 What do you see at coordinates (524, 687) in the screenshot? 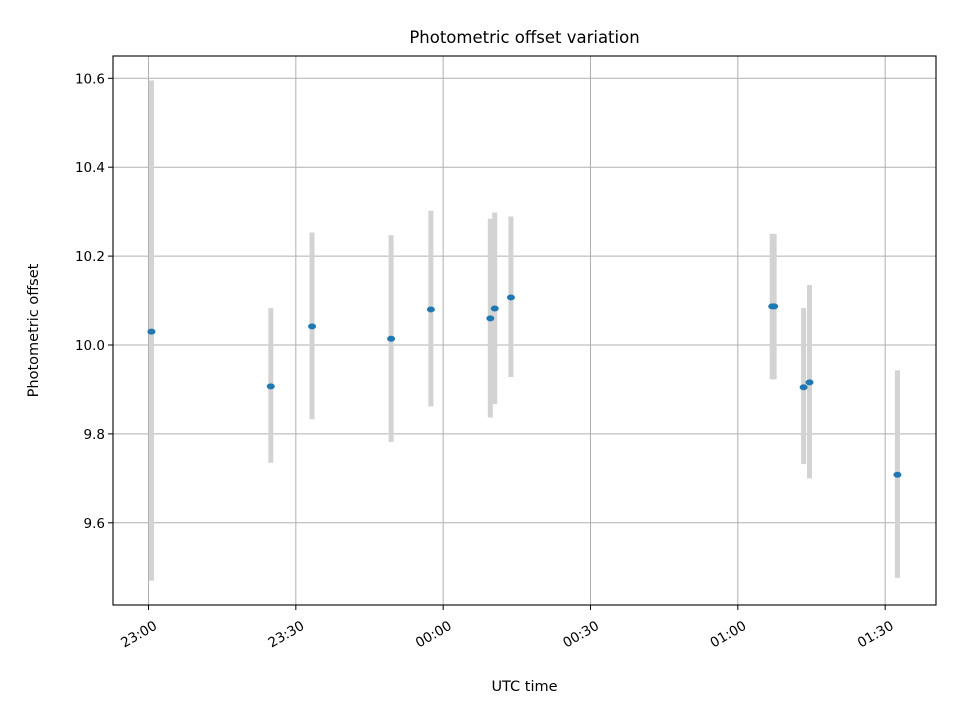
I see `x-axis-label: UTC time` at bounding box center [524, 687].